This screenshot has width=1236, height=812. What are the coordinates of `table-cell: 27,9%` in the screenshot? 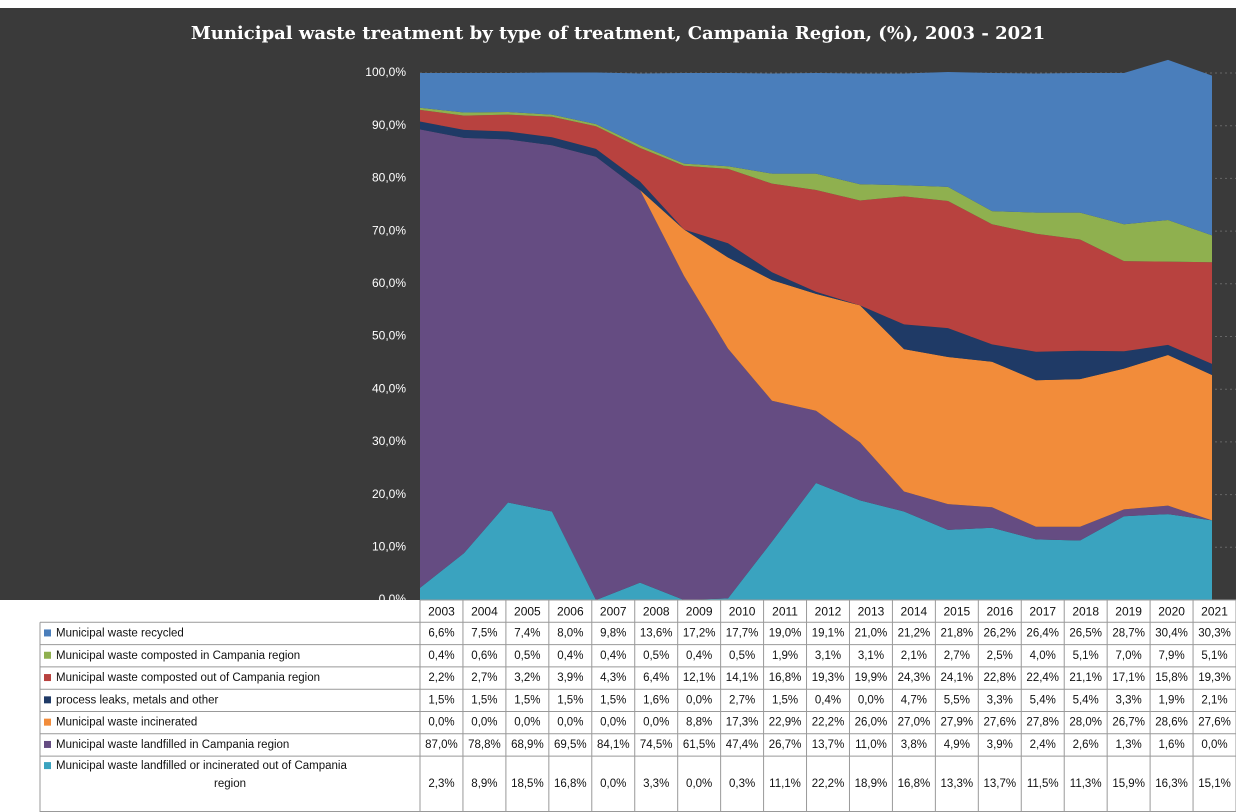 It's located at (957, 723).